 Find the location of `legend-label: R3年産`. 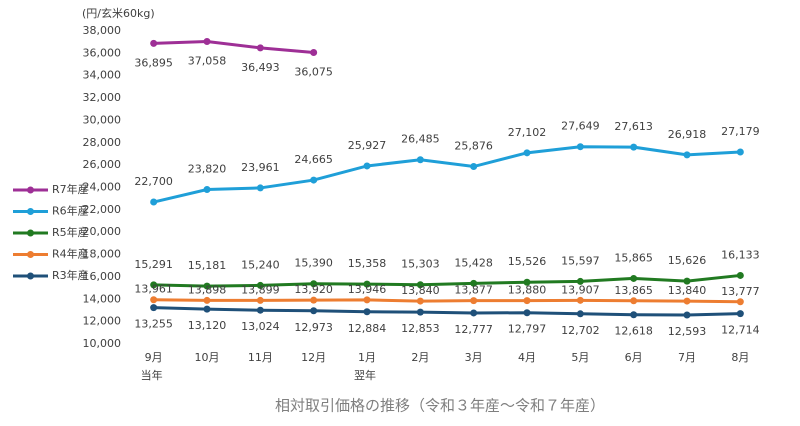

legend-label: R3年産 is located at coordinates (70, 275).